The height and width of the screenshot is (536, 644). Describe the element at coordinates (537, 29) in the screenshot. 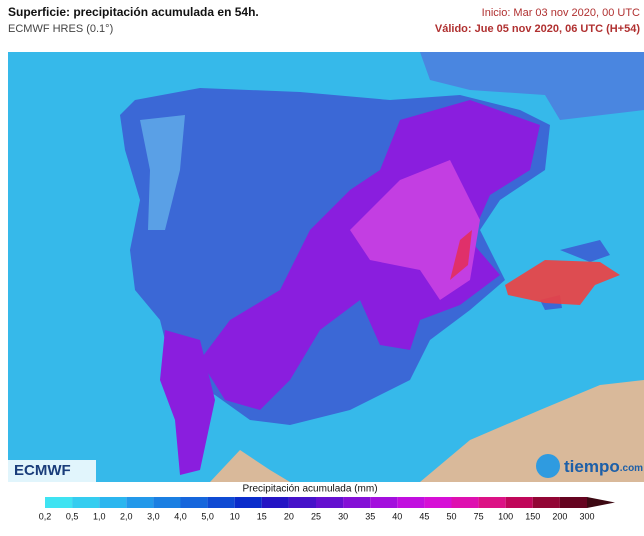

I see `valid-time: Válido: Jue 05 nov 2020, 06 UTC (H+54)` at that location.